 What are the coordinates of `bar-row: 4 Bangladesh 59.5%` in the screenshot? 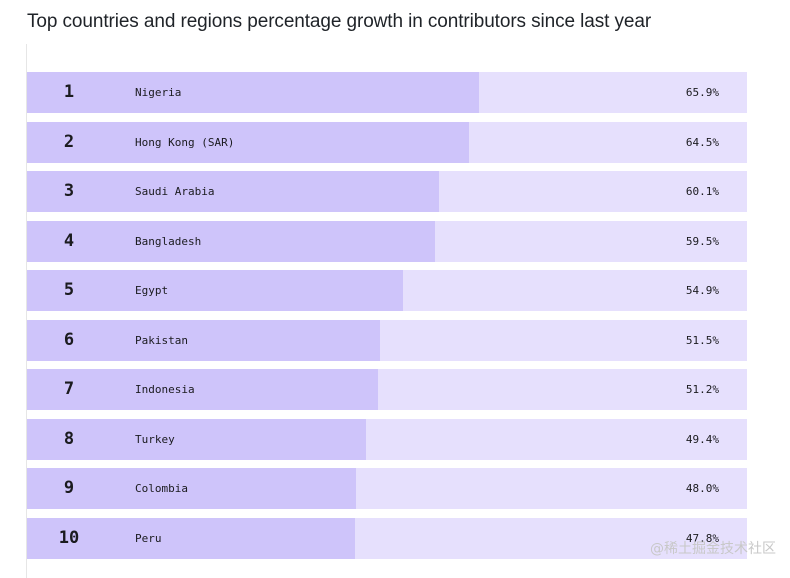 It's located at (387, 241).